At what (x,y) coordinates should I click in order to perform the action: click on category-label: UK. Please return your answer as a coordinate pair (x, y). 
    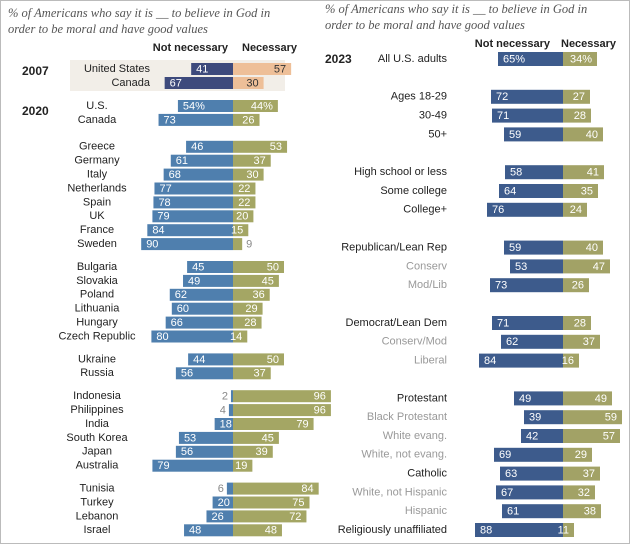
    Looking at the image, I should click on (97, 216).